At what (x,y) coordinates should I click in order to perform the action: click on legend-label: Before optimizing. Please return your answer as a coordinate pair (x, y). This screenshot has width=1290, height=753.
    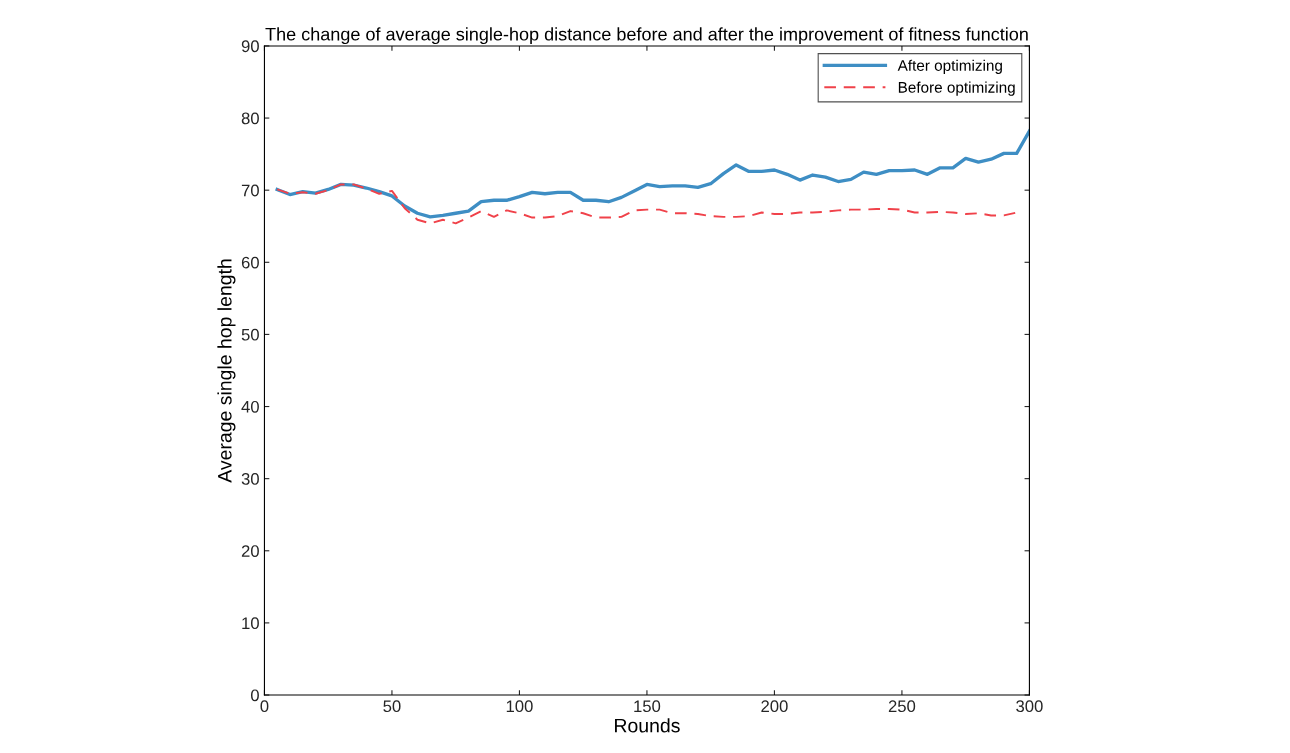
    Looking at the image, I should click on (956, 88).